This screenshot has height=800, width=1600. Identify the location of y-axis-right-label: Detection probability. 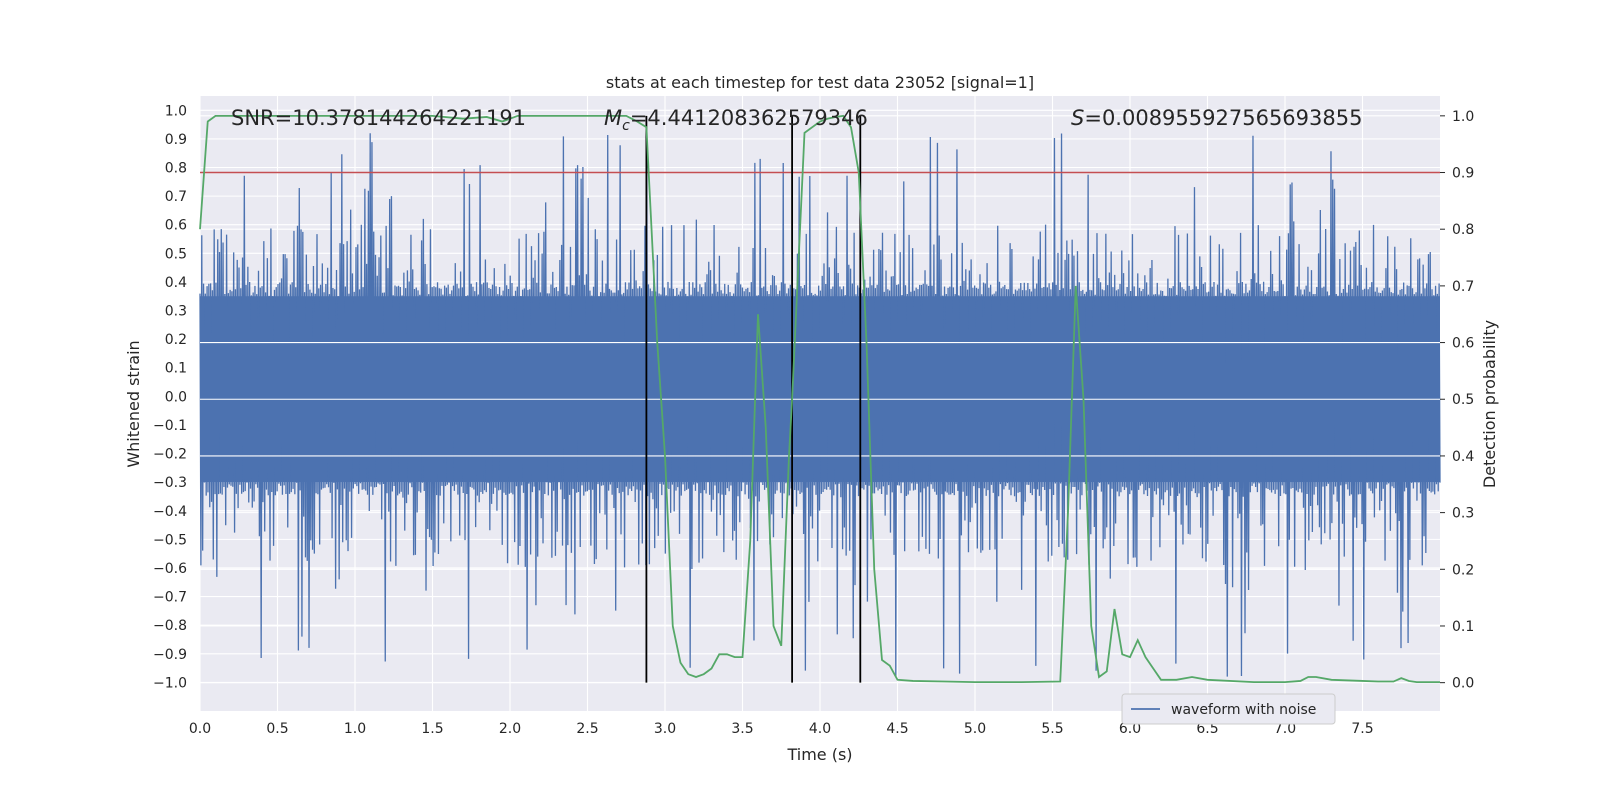
(1489, 404).